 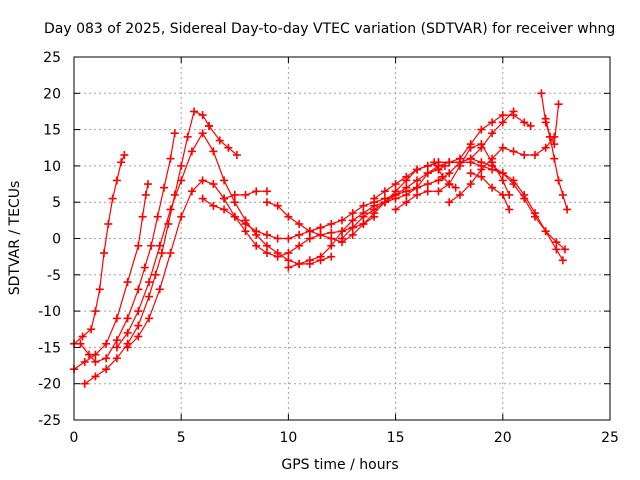 I want to click on y-tick-label: 10, so click(x=52, y=167).